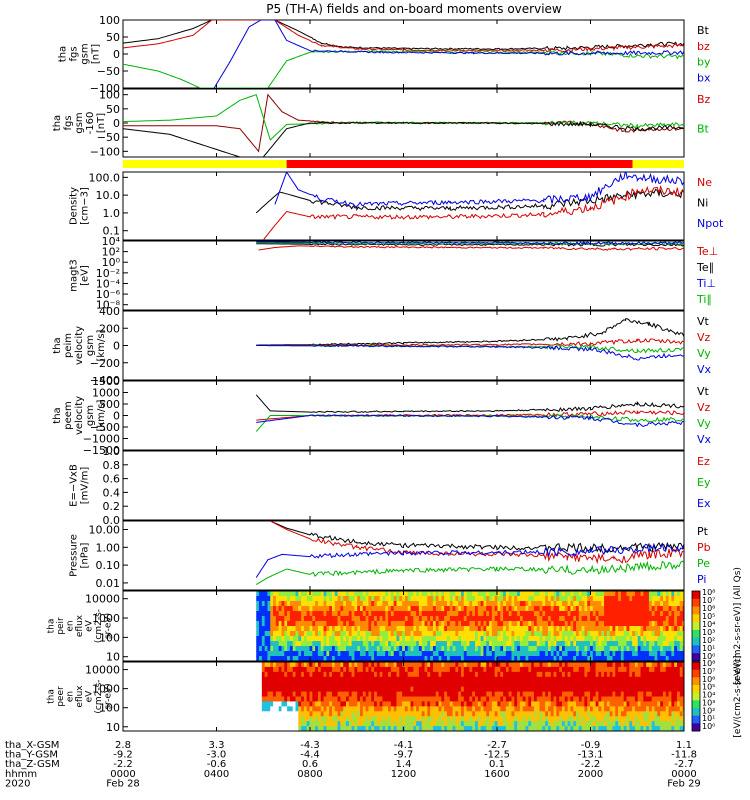 This screenshot has width=750, height=800. What do you see at coordinates (696, 727) in the screenshot?
I see `colorbar-segment` at bounding box center [696, 727].